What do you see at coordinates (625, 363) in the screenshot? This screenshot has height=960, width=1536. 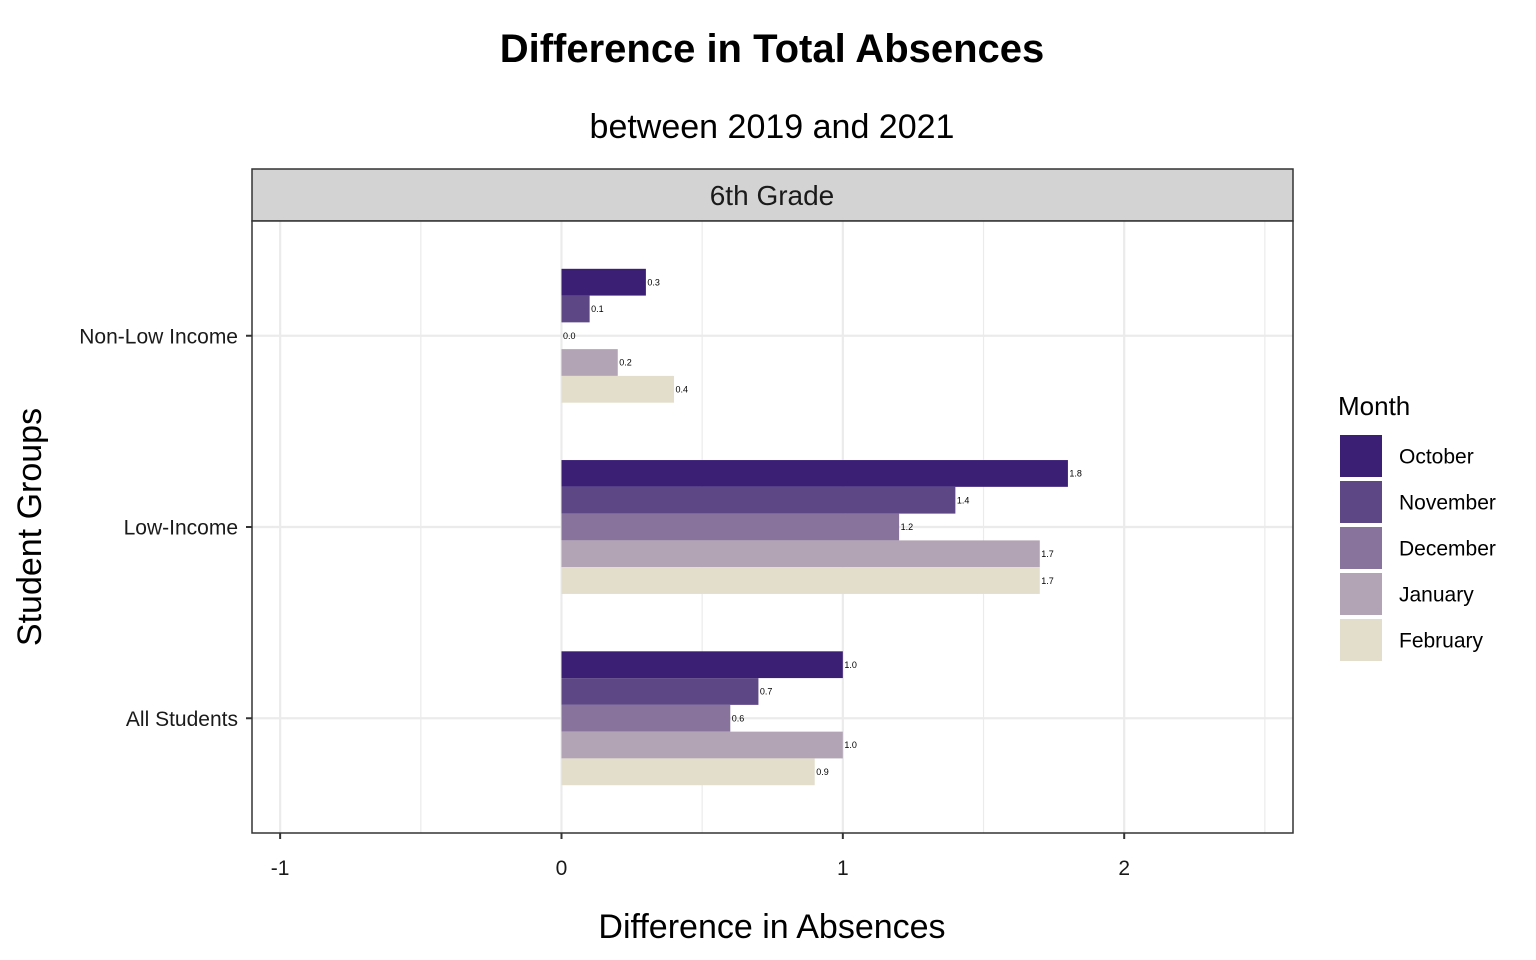 I see `bar-value-label: 0.2` at bounding box center [625, 363].